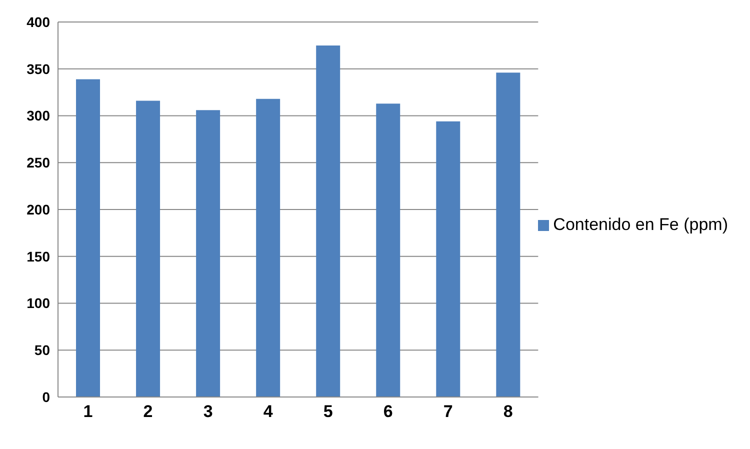  Describe the element at coordinates (42, 350) in the screenshot. I see `y-tick-label: 50` at that location.